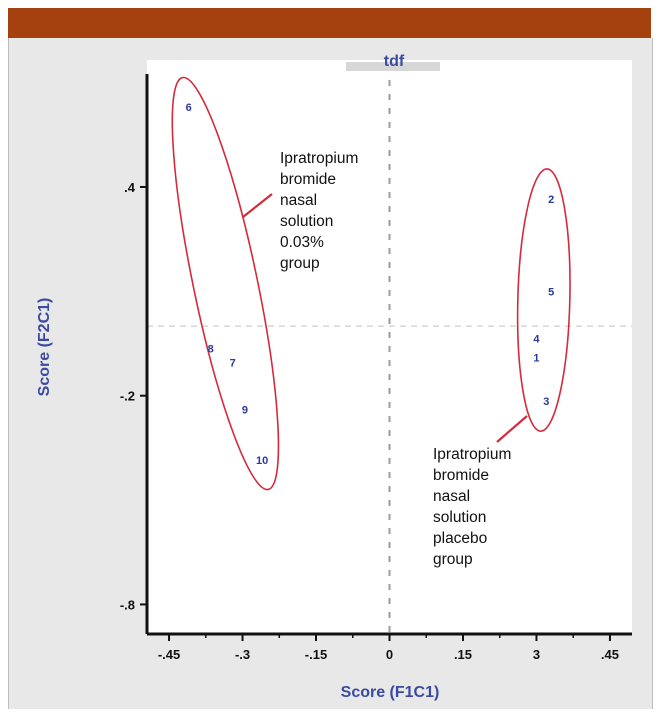 This screenshot has height=715, width=659. What do you see at coordinates (546, 402) in the screenshot?
I see `data-point: 3` at bounding box center [546, 402].